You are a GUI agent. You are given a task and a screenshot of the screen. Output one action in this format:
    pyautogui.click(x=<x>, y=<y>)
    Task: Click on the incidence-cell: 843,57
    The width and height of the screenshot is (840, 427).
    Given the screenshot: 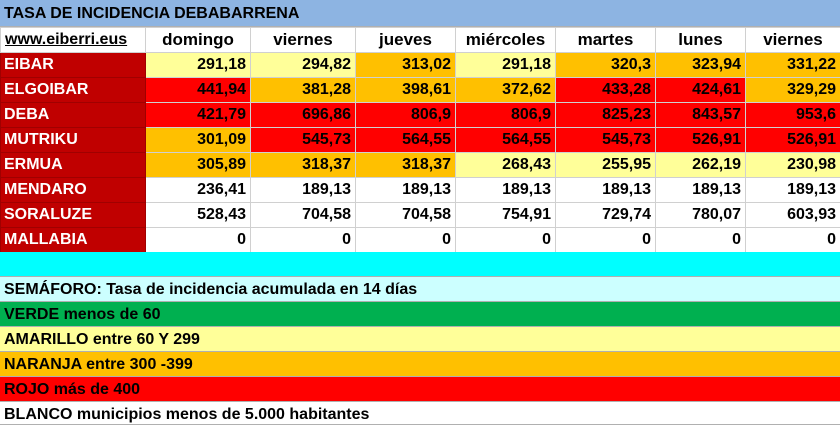 What is the action you would take?
    pyautogui.click(x=701, y=115)
    